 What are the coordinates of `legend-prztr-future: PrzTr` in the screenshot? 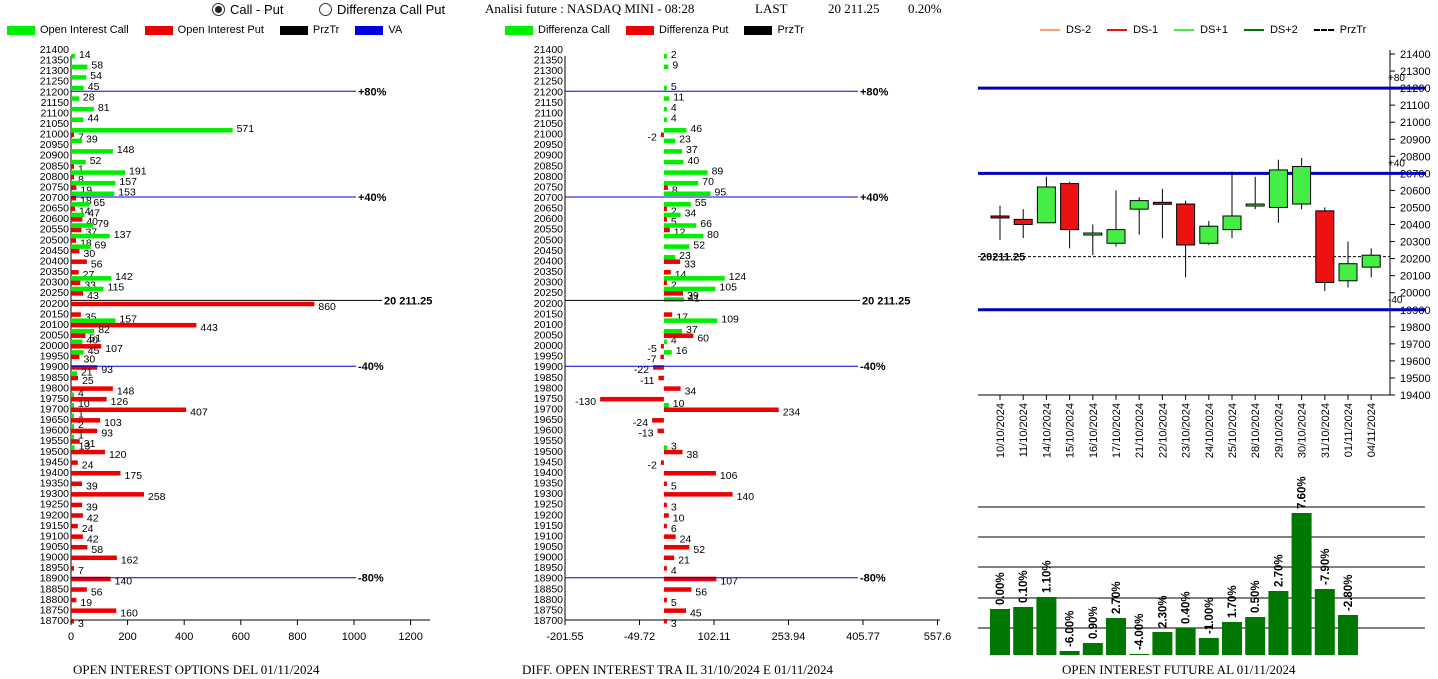 It's located at (1339, 30).